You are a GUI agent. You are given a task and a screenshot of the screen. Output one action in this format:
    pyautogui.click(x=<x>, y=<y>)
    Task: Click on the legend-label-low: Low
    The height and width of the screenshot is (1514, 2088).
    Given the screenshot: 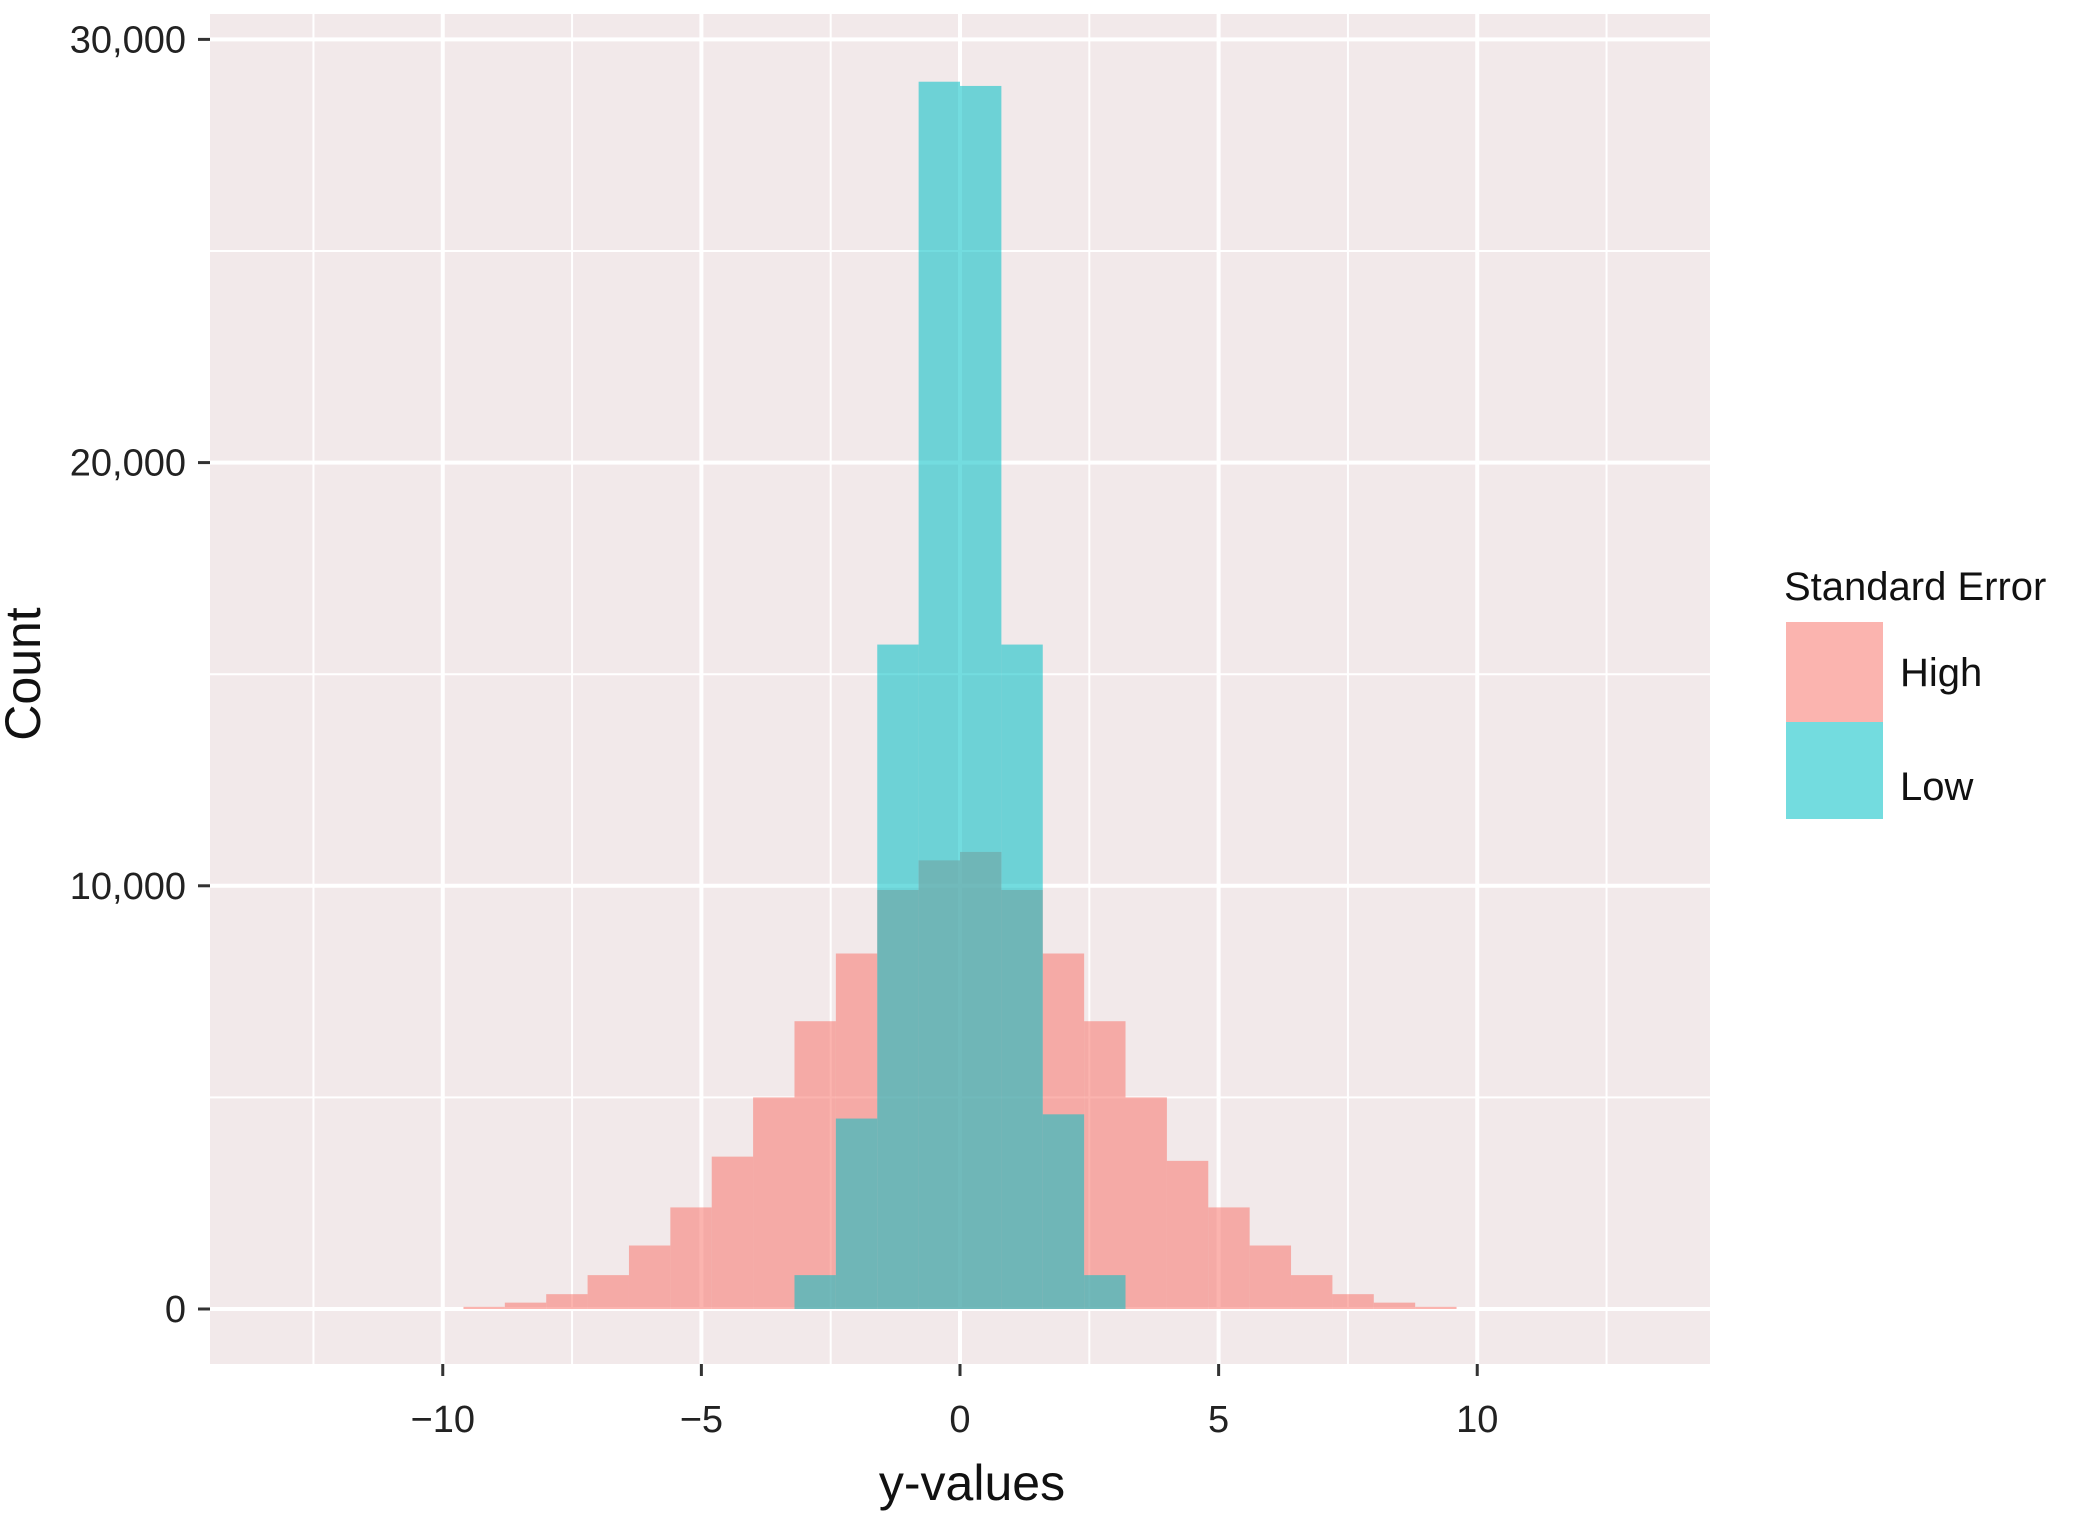 What is the action you would take?
    pyautogui.click(x=1936, y=787)
    